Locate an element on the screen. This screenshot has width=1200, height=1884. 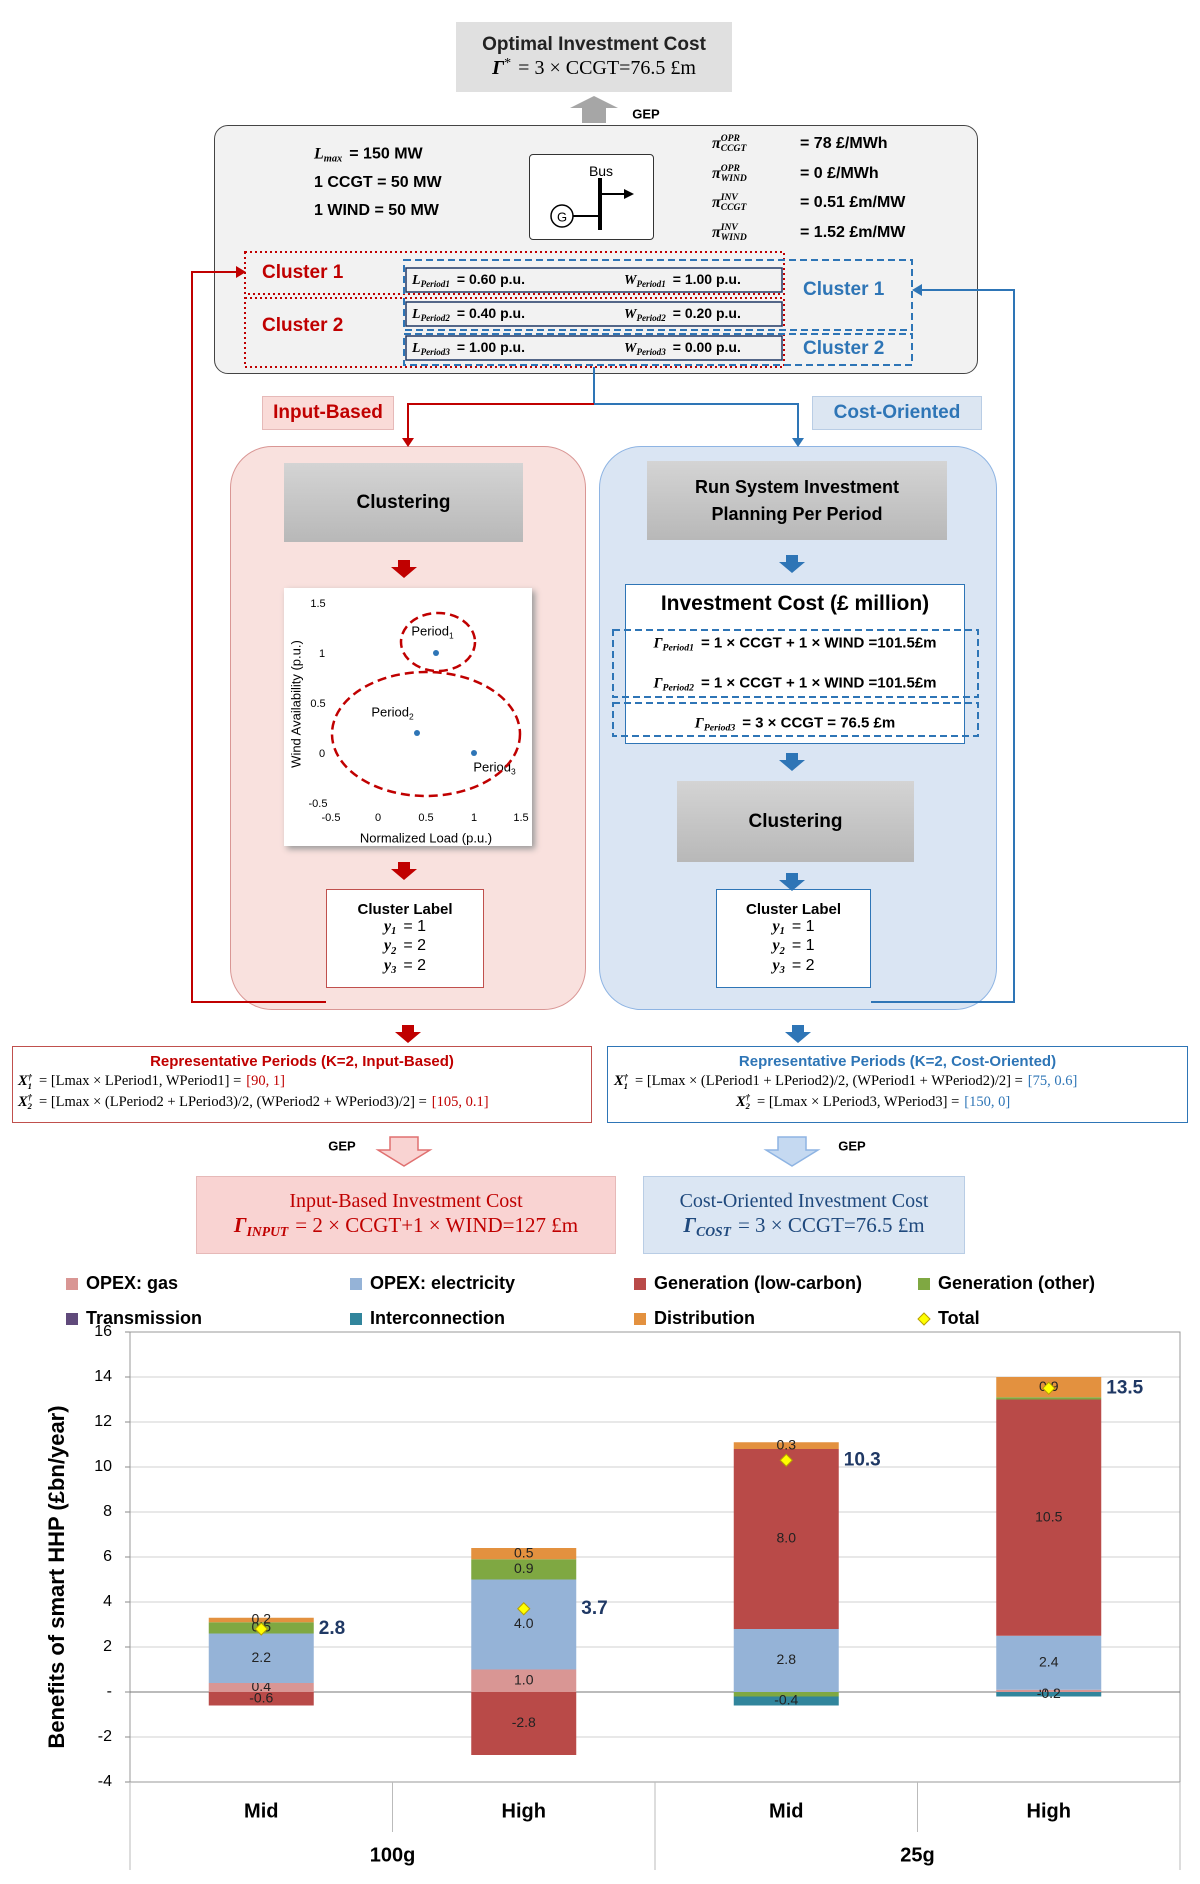
text: = 0 £/MWh is located at coordinates (839, 174).